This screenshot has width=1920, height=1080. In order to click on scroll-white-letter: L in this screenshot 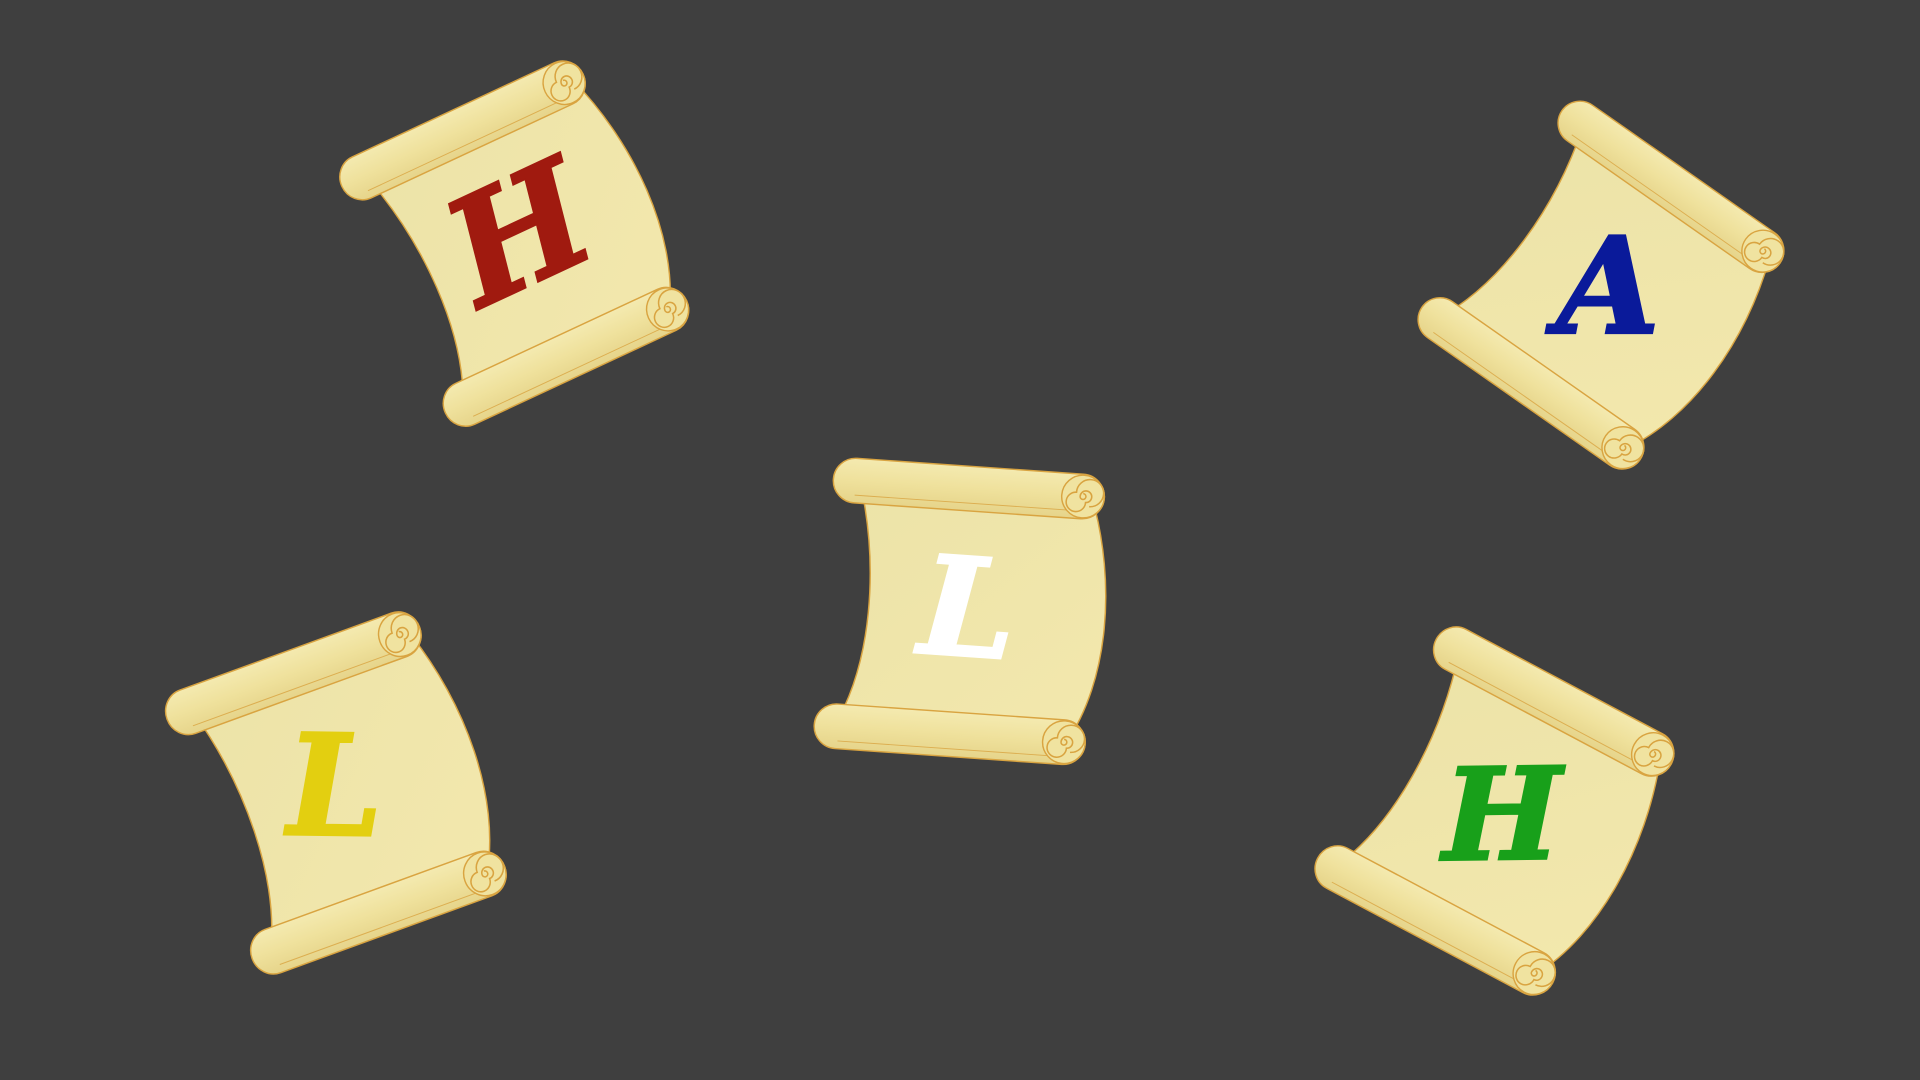, I will do `click(966, 608)`.